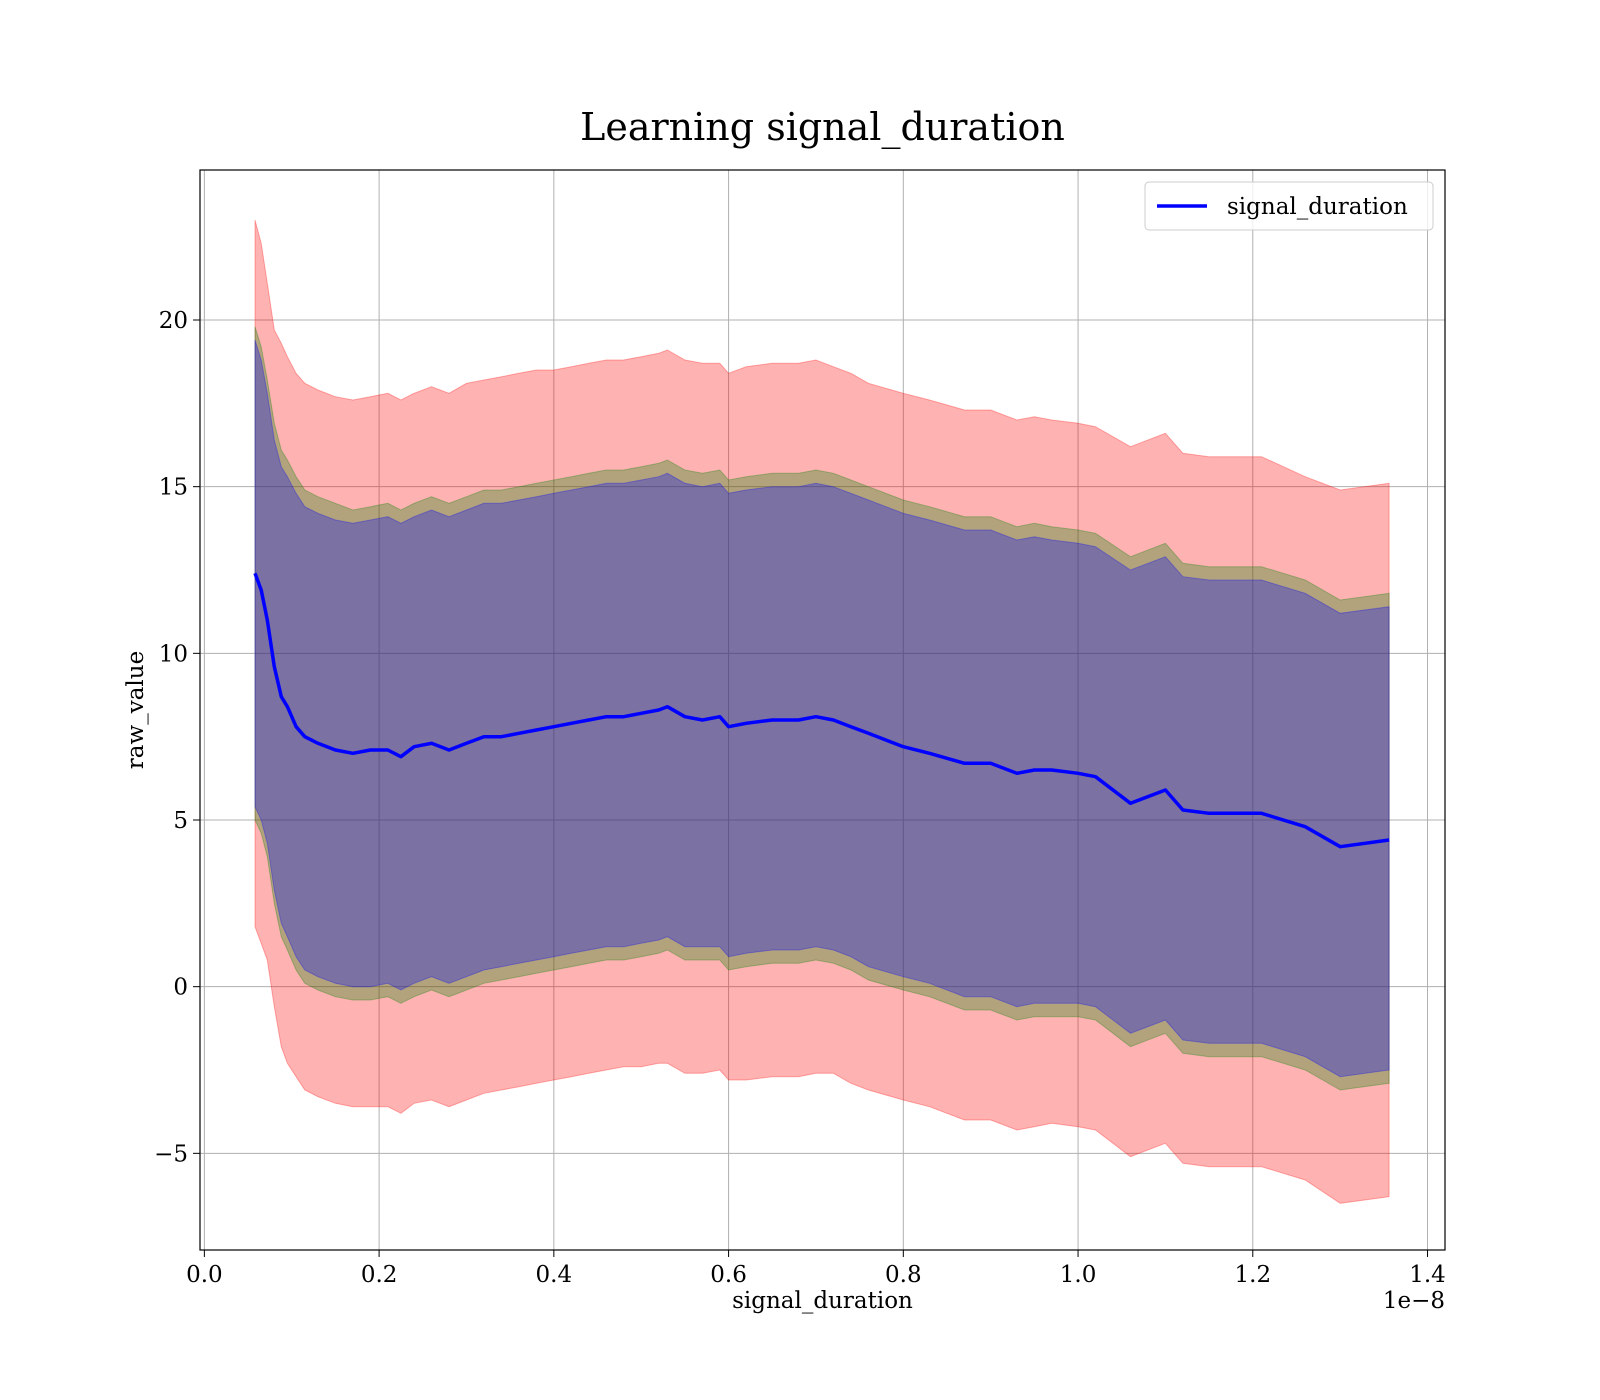 This screenshot has height=1400, width=1600. Describe the element at coordinates (379, 1275) in the screenshot. I see `x-tick-label: 0.2` at that location.